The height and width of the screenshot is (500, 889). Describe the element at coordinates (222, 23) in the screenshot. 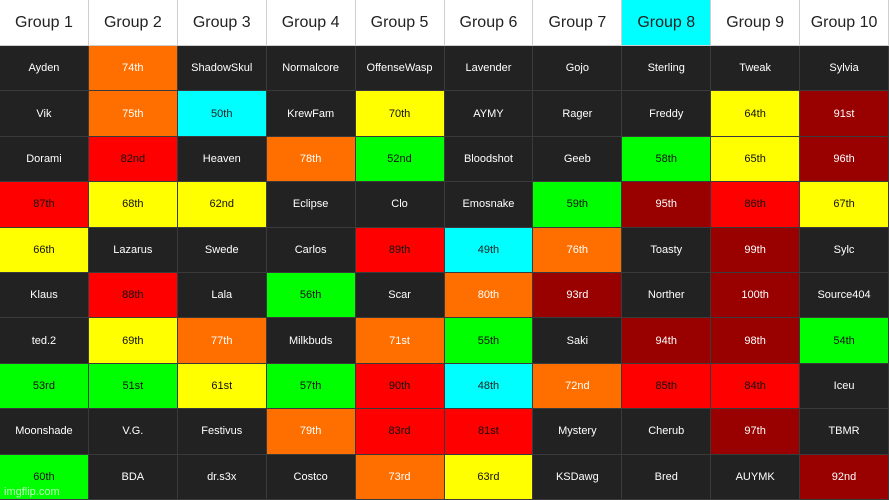

I see `column-header-group-3: Group 3` at that location.